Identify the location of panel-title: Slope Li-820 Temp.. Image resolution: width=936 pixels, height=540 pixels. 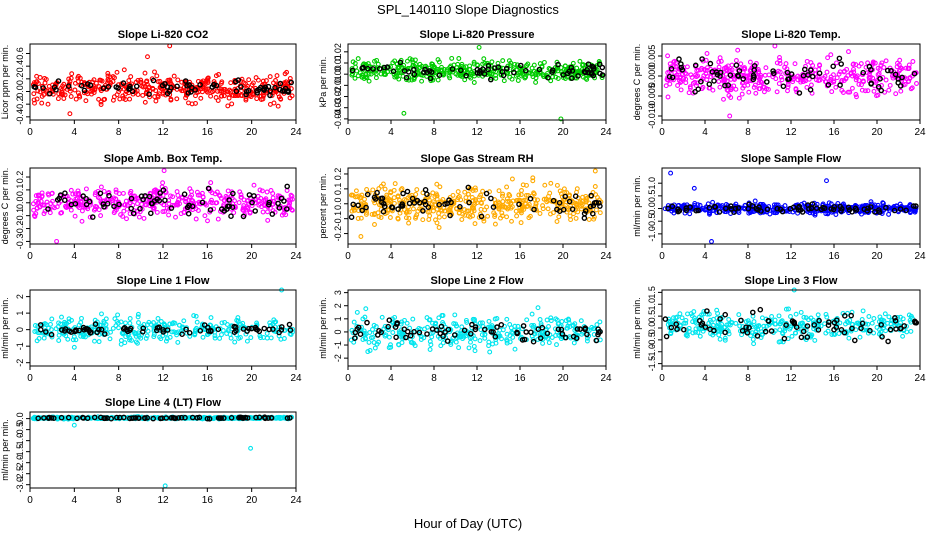
(790, 35).